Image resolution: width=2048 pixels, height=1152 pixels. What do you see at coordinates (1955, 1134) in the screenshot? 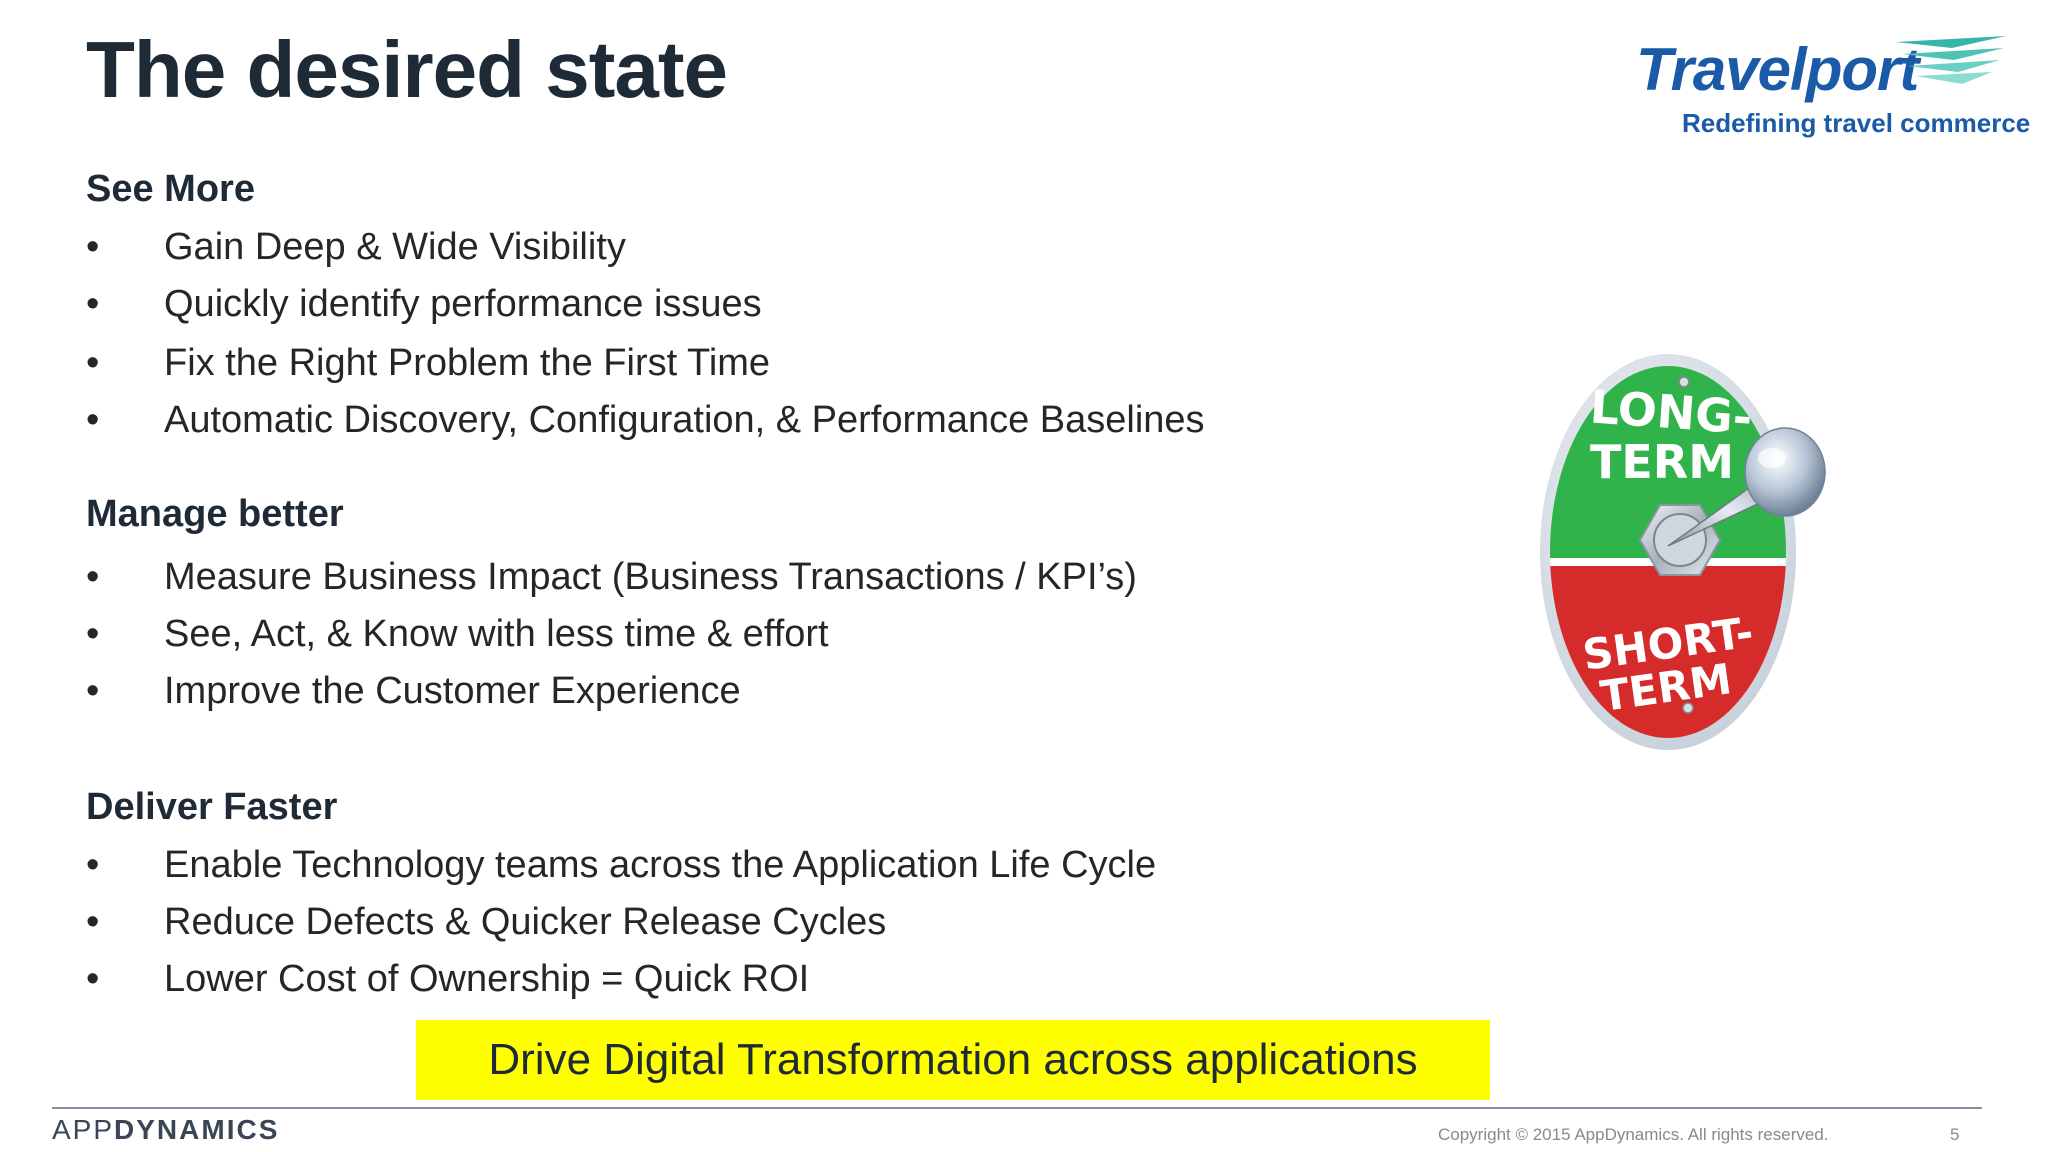
I see `page-number: 5` at bounding box center [1955, 1134].